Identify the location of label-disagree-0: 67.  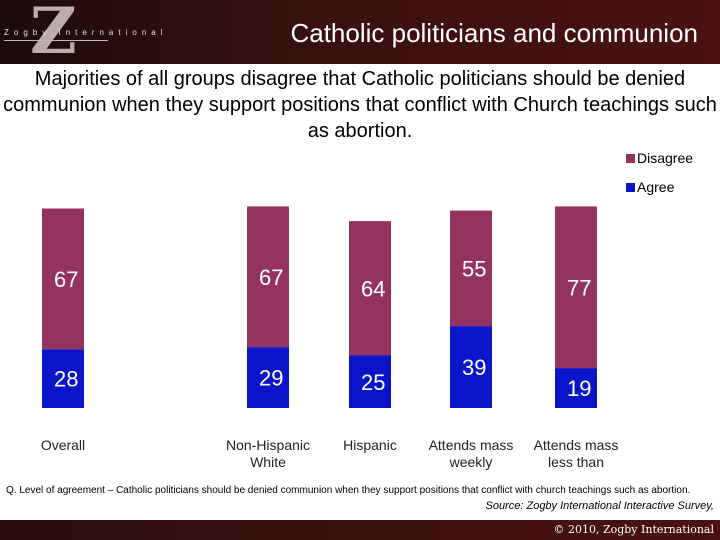
(66, 279).